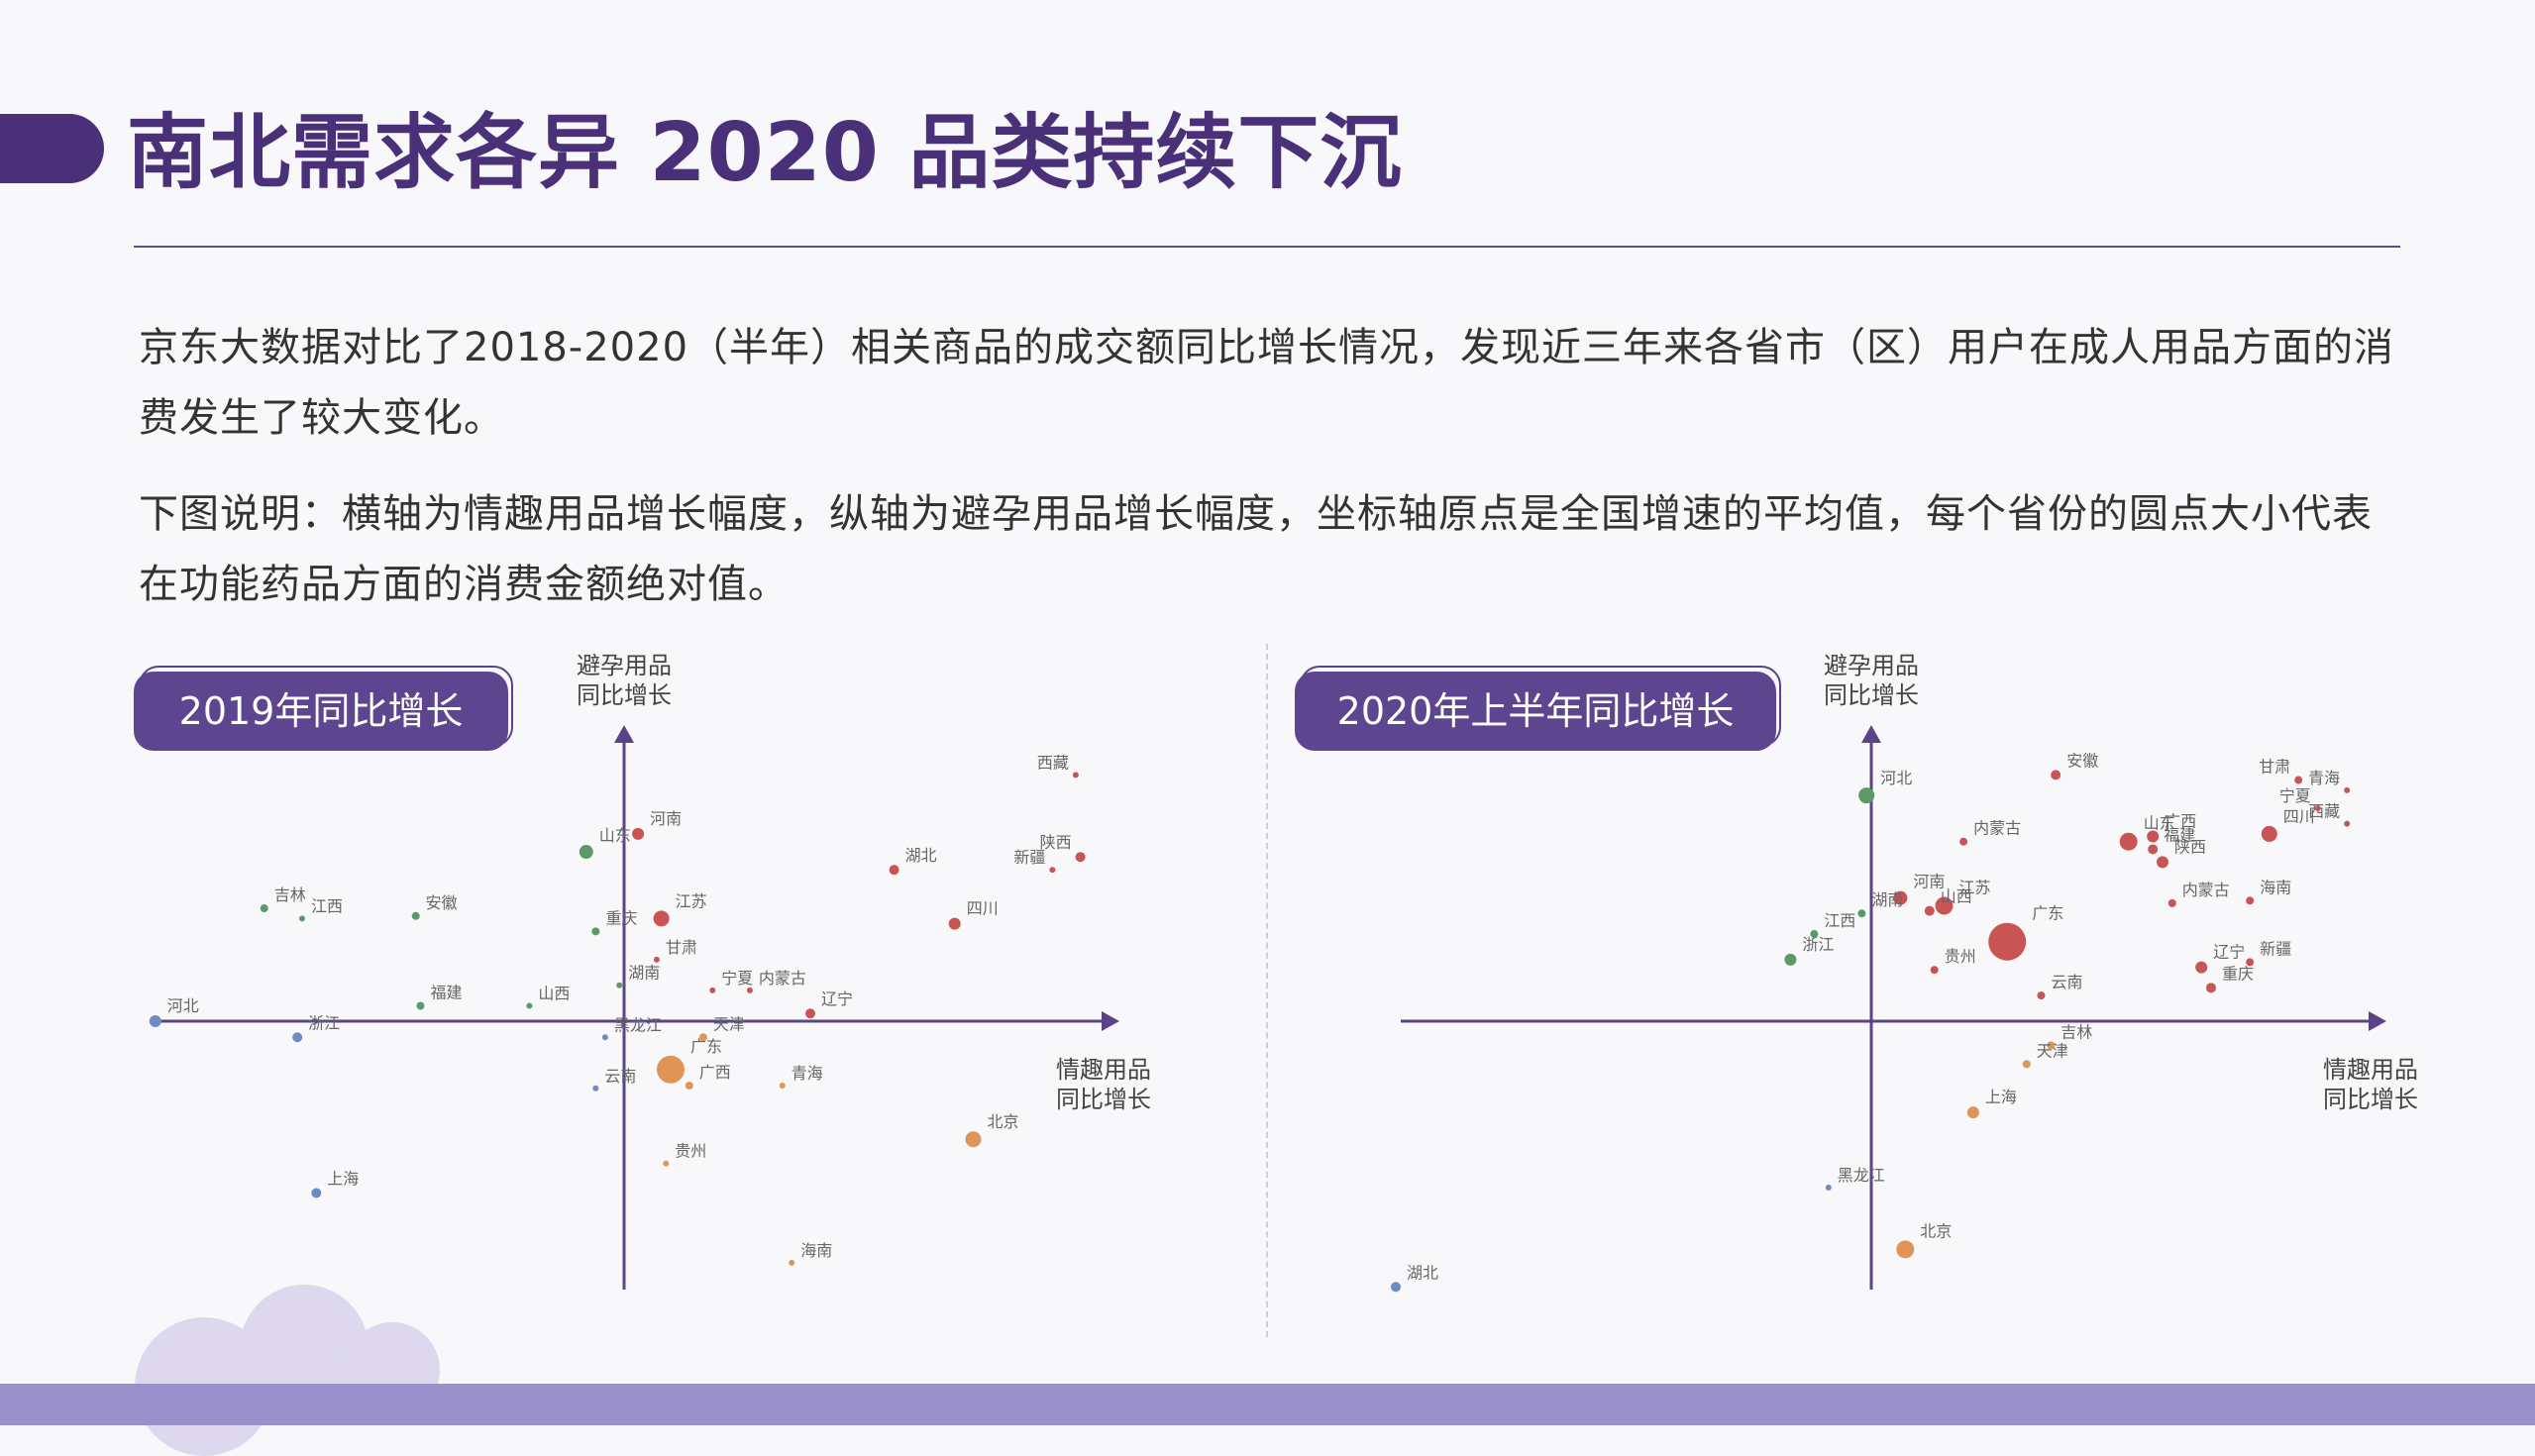 The height and width of the screenshot is (1456, 2535). Describe the element at coordinates (1936, 1230) in the screenshot. I see `point-label: 北京` at that location.